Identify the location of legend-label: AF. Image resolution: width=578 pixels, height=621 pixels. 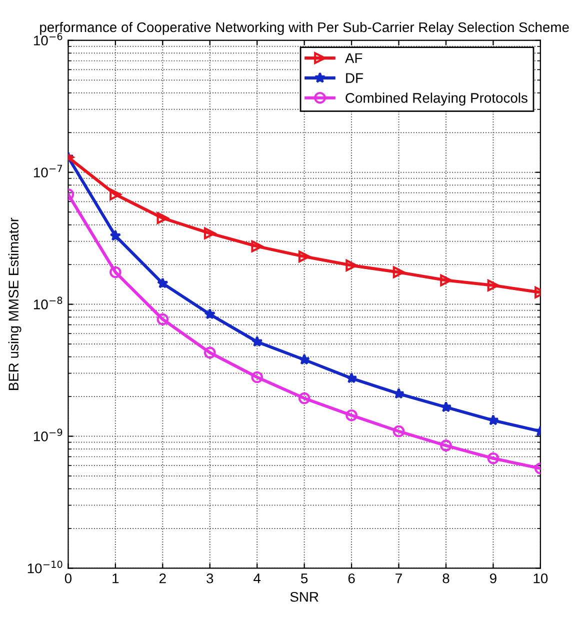
(353, 58).